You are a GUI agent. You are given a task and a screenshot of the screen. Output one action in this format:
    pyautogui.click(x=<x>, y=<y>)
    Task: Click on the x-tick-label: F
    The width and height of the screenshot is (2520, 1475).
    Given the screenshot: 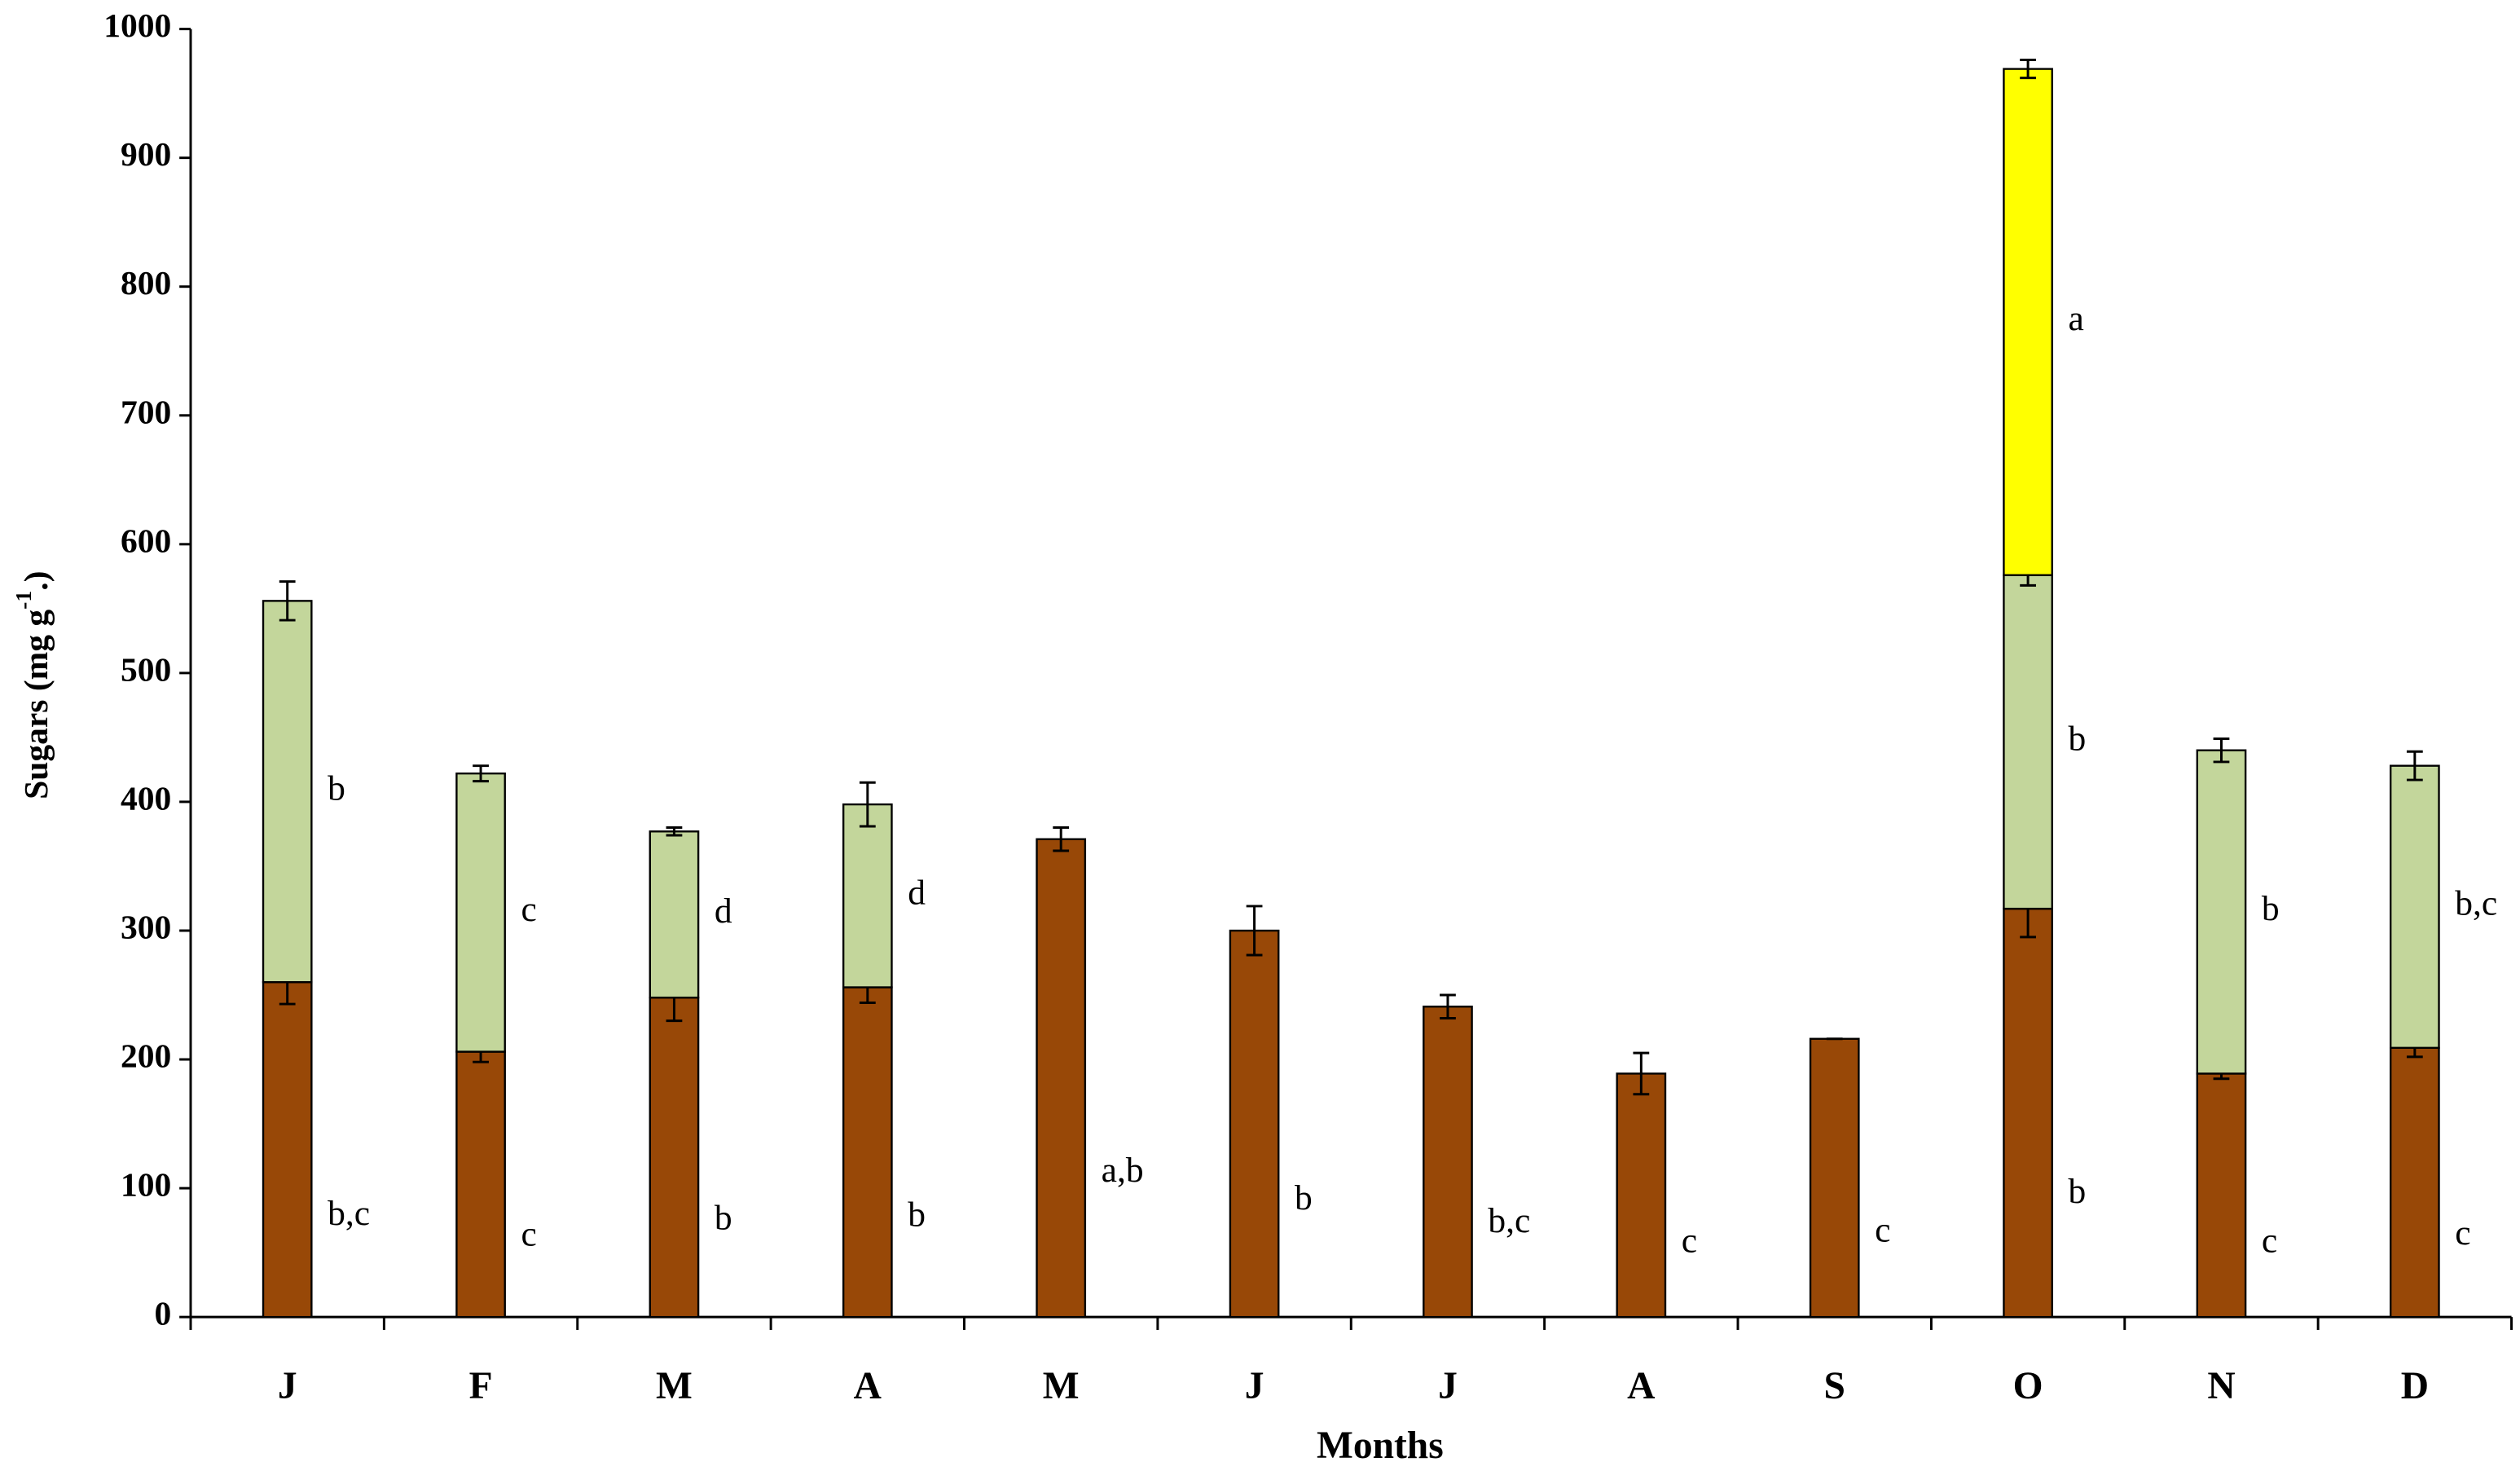 What is the action you would take?
    pyautogui.click(x=481, y=1386)
    